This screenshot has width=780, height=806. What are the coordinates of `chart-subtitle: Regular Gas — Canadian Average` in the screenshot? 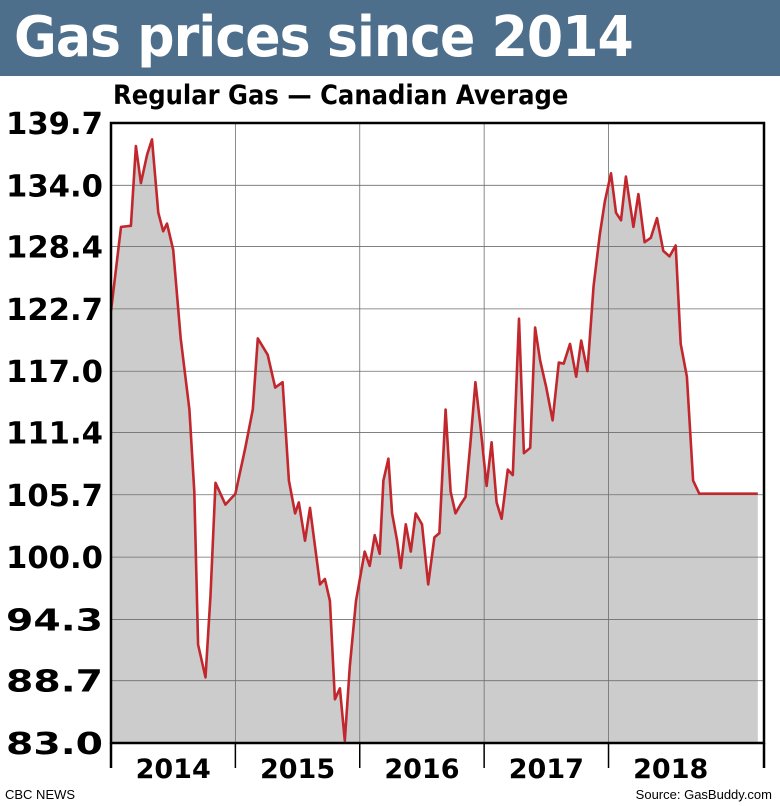 It's located at (341, 95).